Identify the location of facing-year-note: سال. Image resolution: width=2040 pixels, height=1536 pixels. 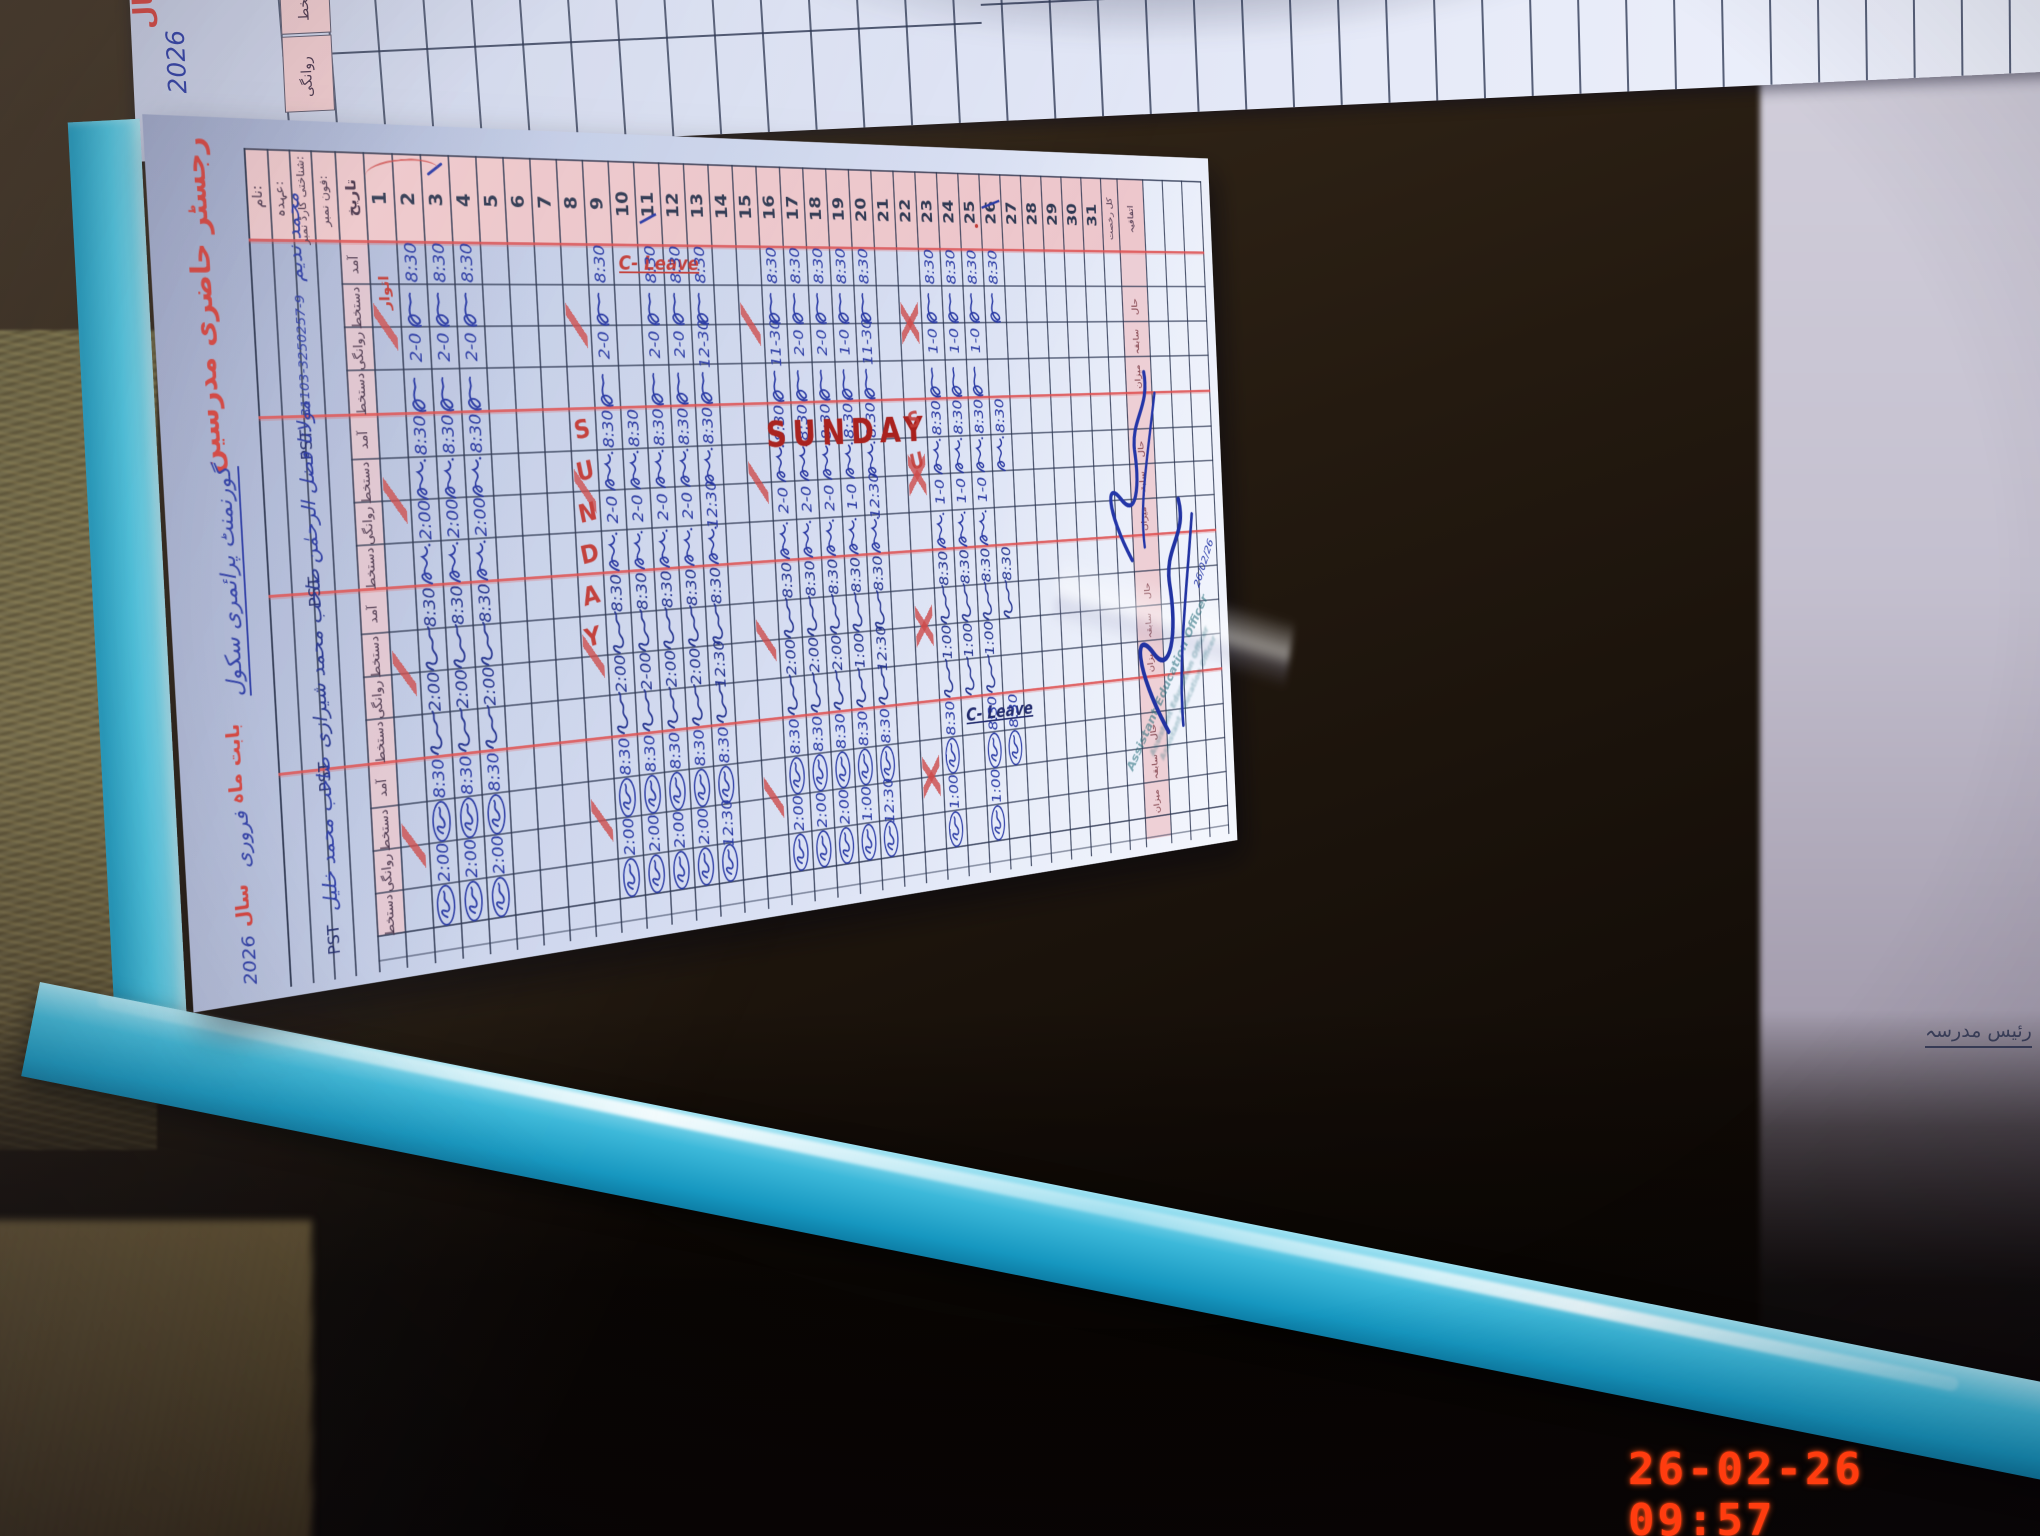
(166, 15).